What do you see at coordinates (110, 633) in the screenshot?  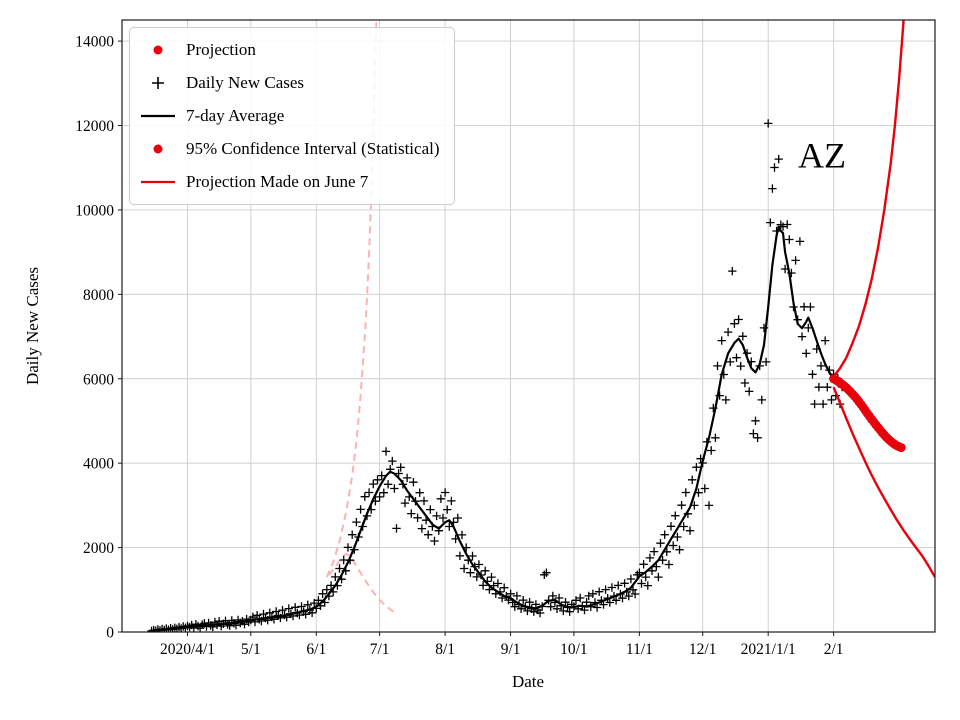 I see `y-tick-label: 0` at bounding box center [110, 633].